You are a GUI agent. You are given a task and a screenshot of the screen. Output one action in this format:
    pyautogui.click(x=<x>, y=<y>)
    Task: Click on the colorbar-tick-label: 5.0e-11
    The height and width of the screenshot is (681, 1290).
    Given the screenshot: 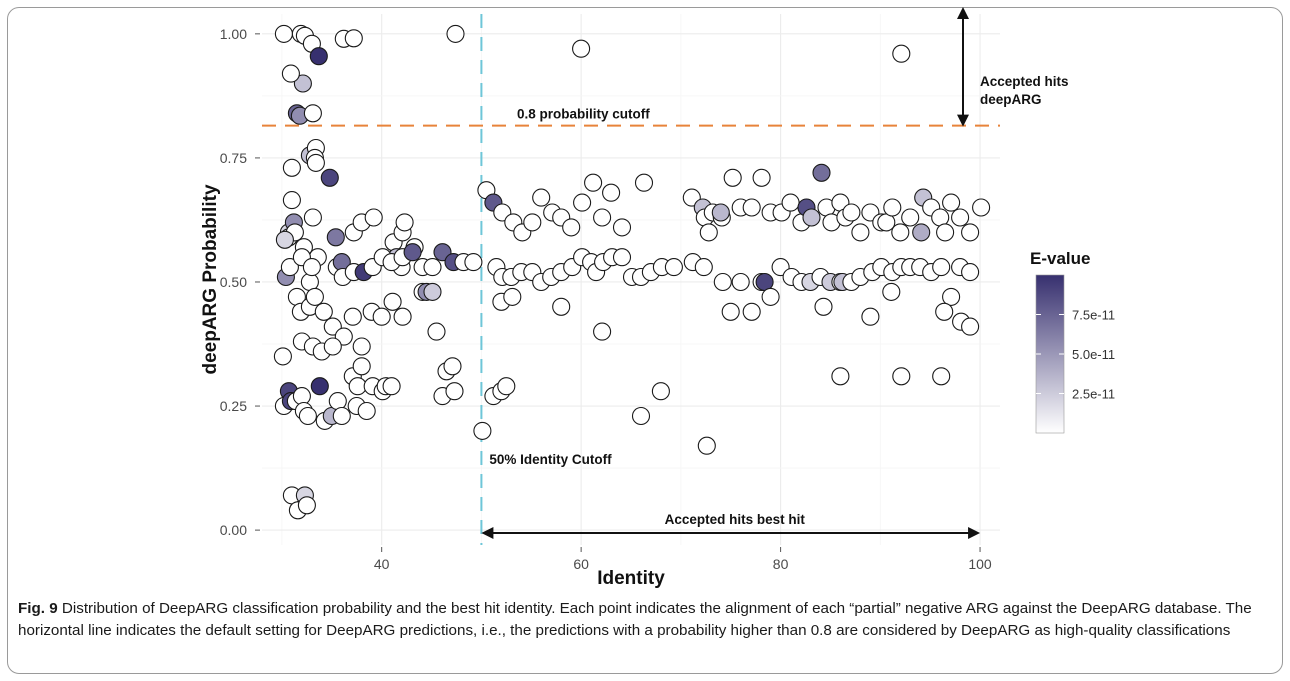 What is the action you would take?
    pyautogui.click(x=1093, y=354)
    